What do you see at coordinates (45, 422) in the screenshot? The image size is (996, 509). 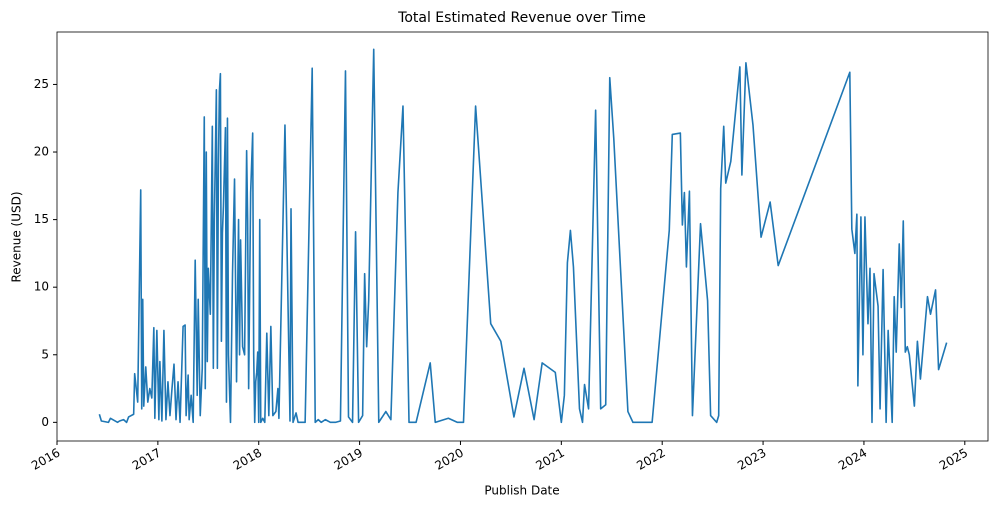 I see `y-tick-label: 0` at bounding box center [45, 422].